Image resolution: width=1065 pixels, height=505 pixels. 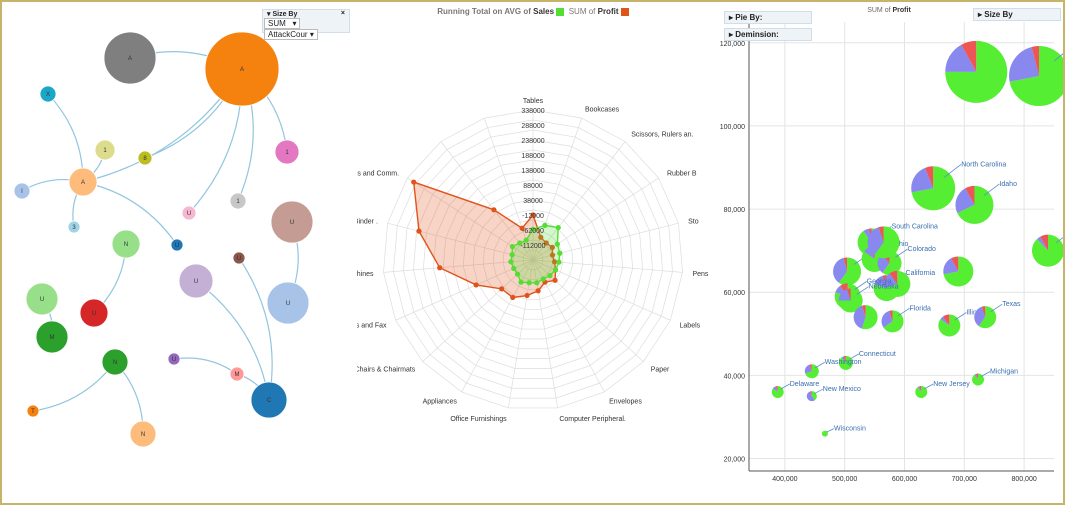 What do you see at coordinates (906, 319) in the screenshot?
I see `scatter-pie: Florida` at bounding box center [906, 319].